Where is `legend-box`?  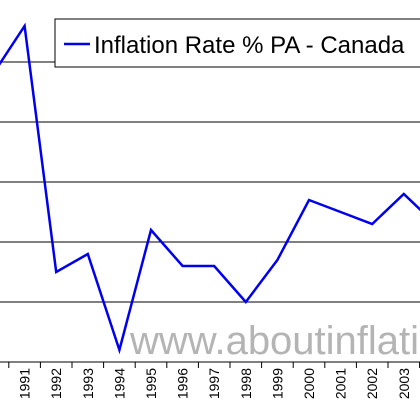
legend-box is located at coordinates (237, 43).